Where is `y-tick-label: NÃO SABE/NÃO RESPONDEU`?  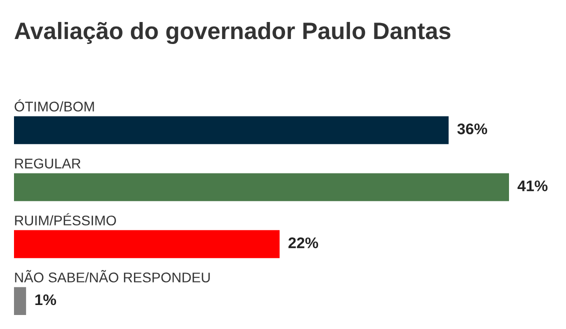
y-tick-label: NÃO SABE/NÃO RESPONDEU is located at coordinates (112, 276).